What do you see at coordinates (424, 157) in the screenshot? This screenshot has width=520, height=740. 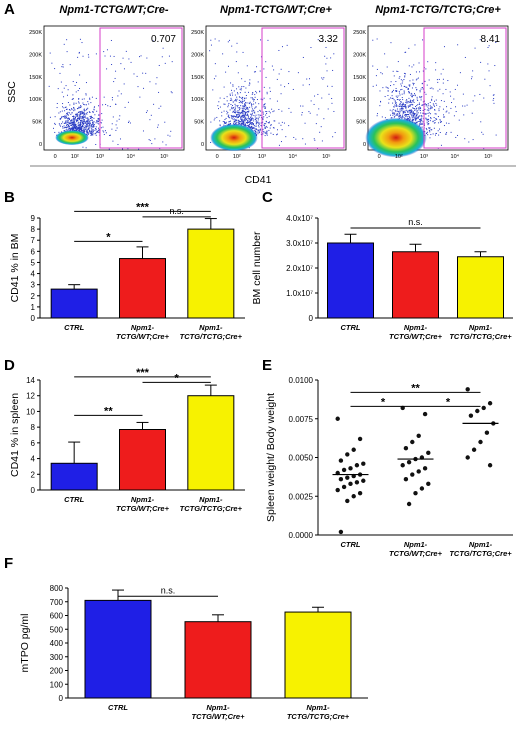 I see `flow-xtick-label: 10³` at bounding box center [424, 157].